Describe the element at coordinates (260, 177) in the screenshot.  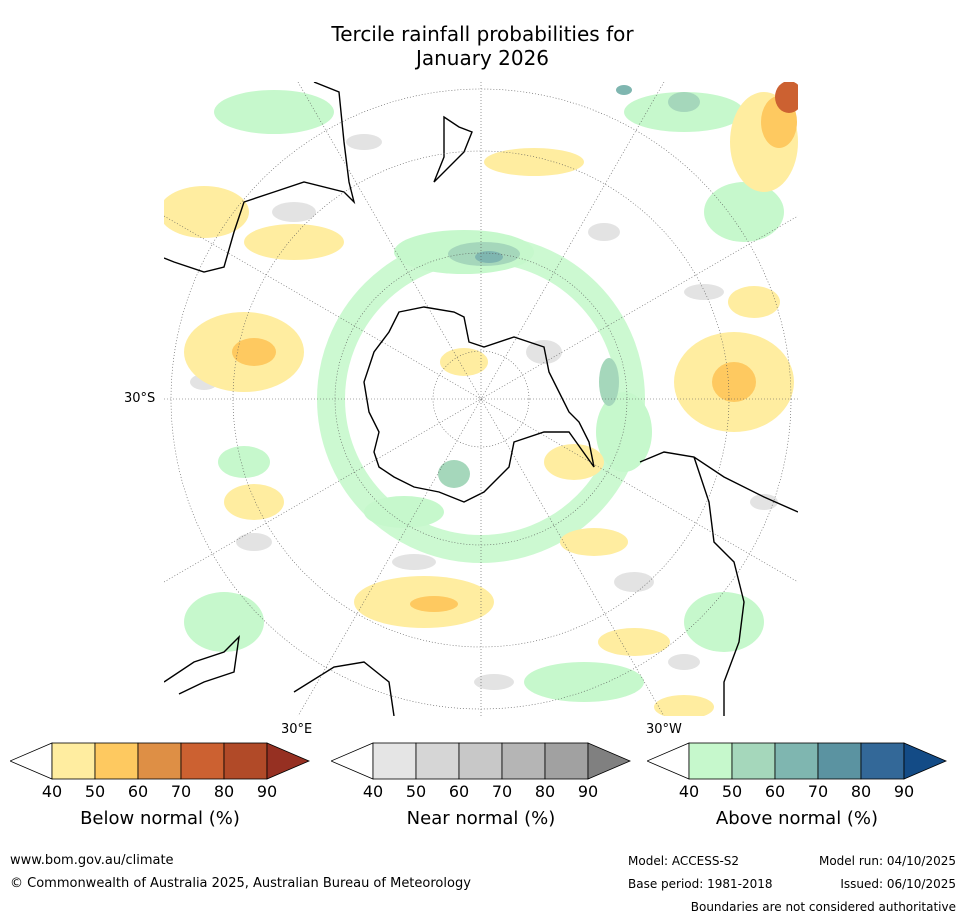
I see `australia-outline` at that location.